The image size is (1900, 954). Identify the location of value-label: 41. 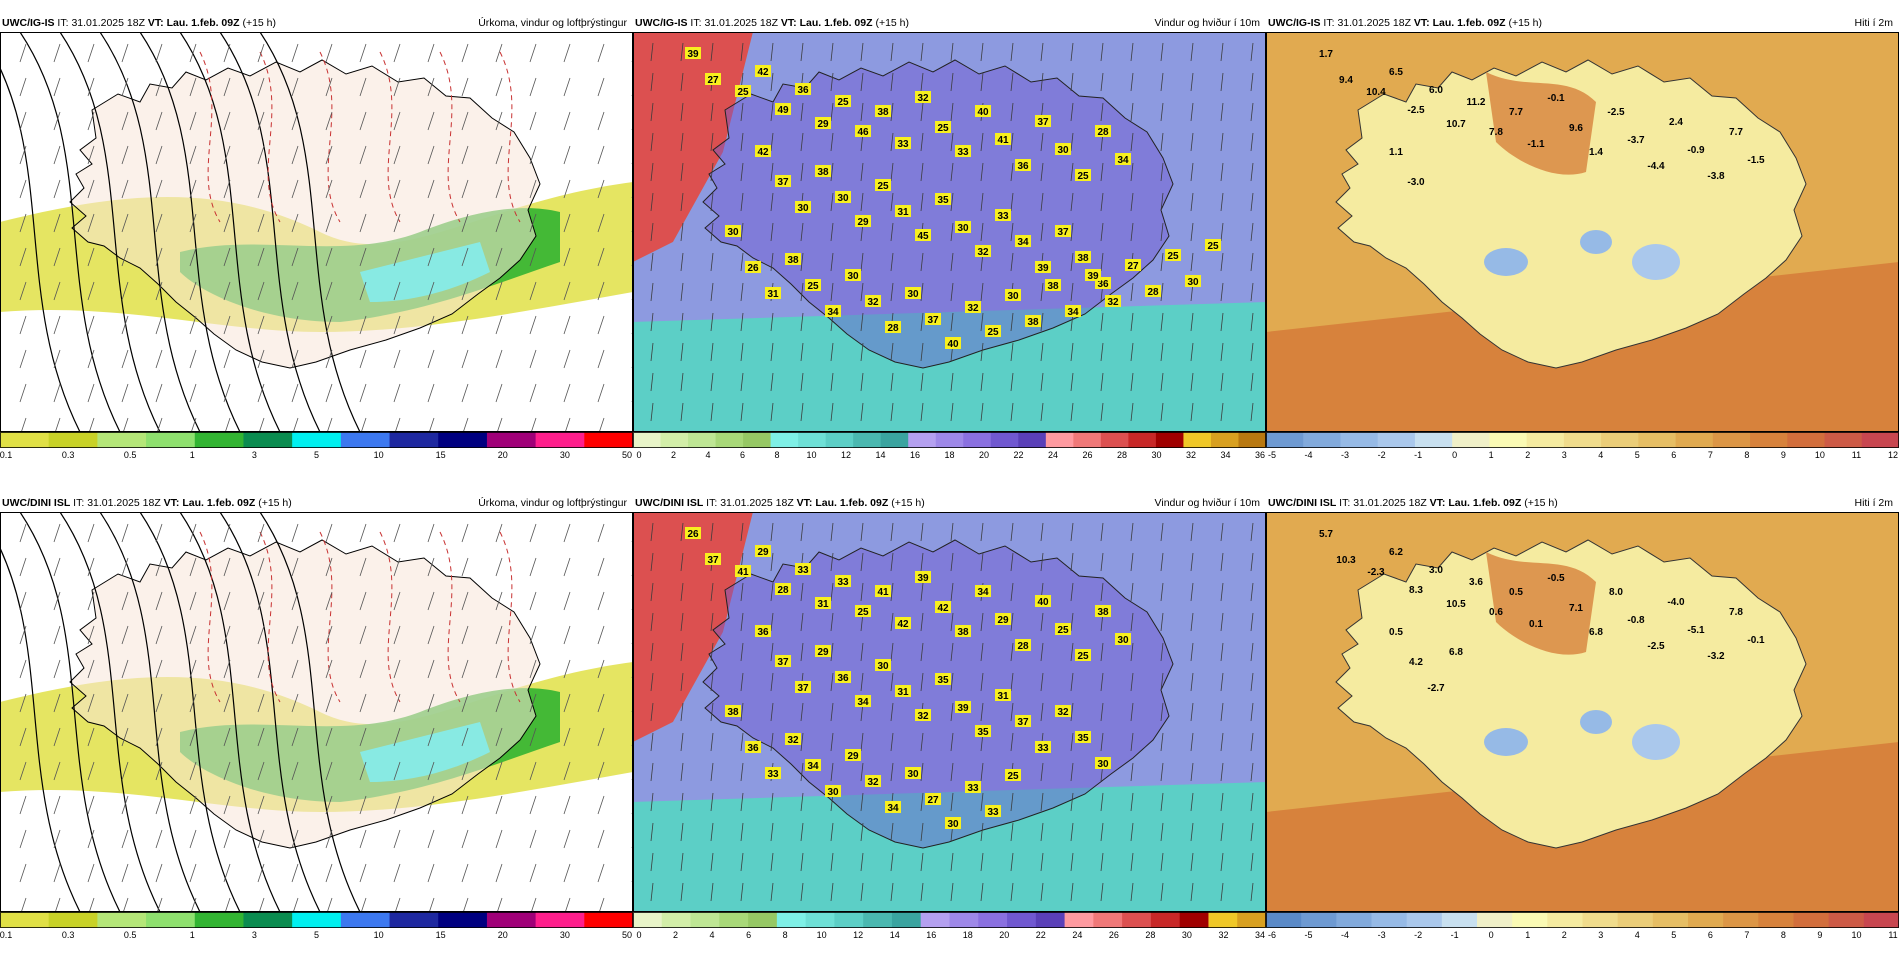
(883, 592).